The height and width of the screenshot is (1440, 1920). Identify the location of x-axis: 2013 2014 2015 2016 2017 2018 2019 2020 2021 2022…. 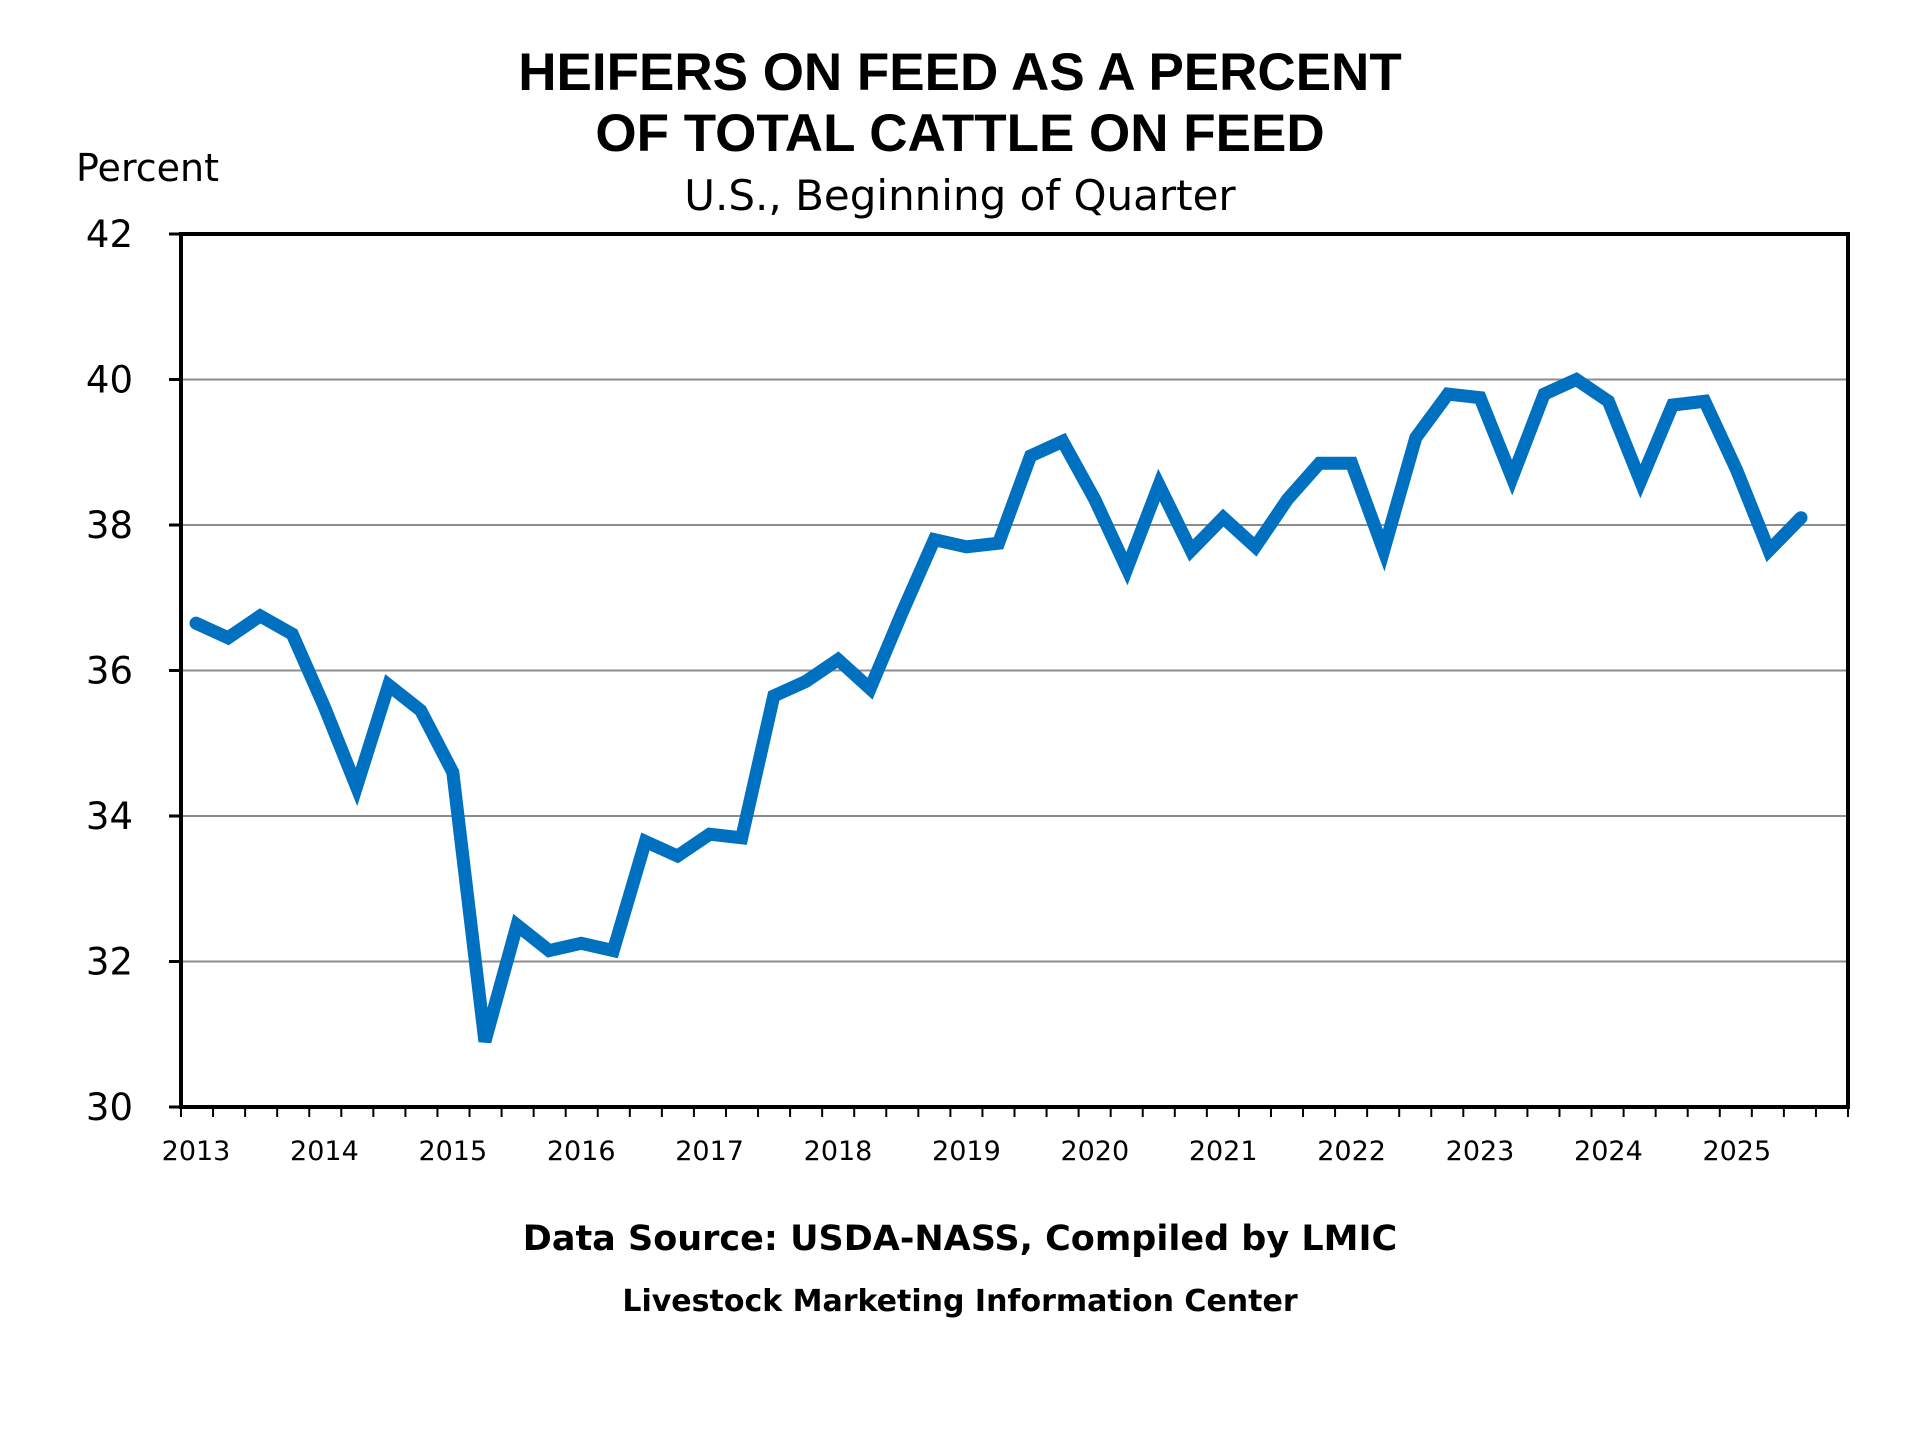
(1005, 1137).